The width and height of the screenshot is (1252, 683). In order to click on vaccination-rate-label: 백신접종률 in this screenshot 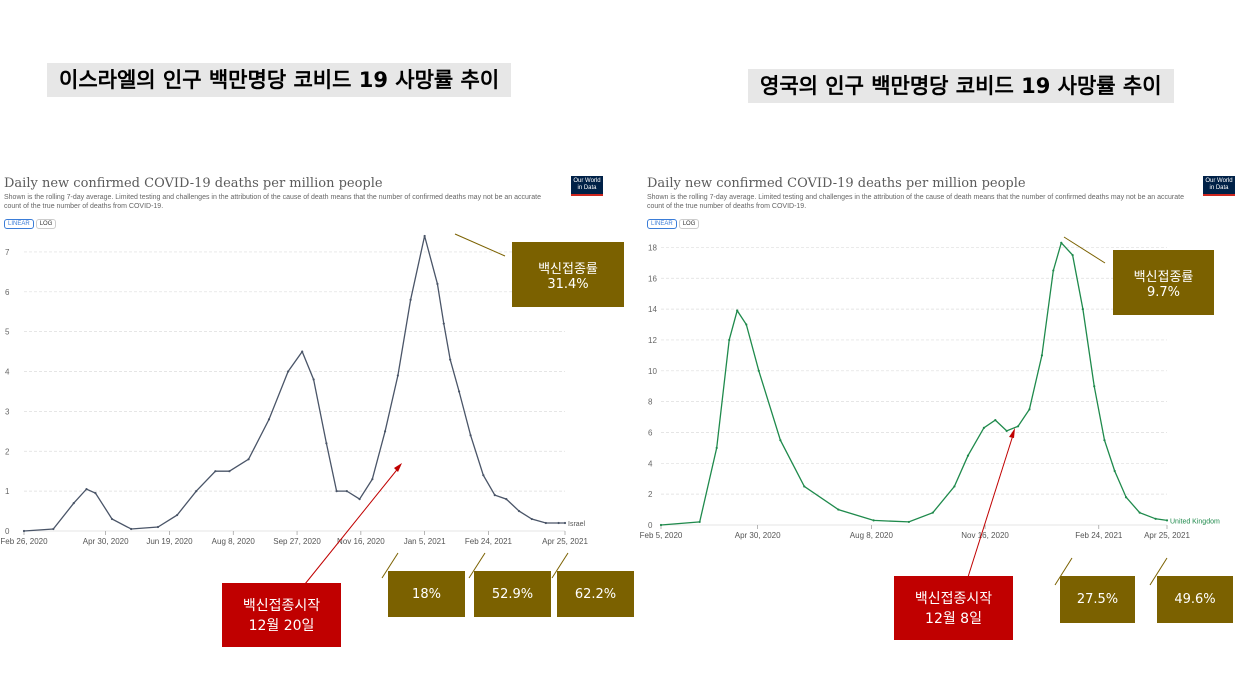, I will do `click(568, 269)`.